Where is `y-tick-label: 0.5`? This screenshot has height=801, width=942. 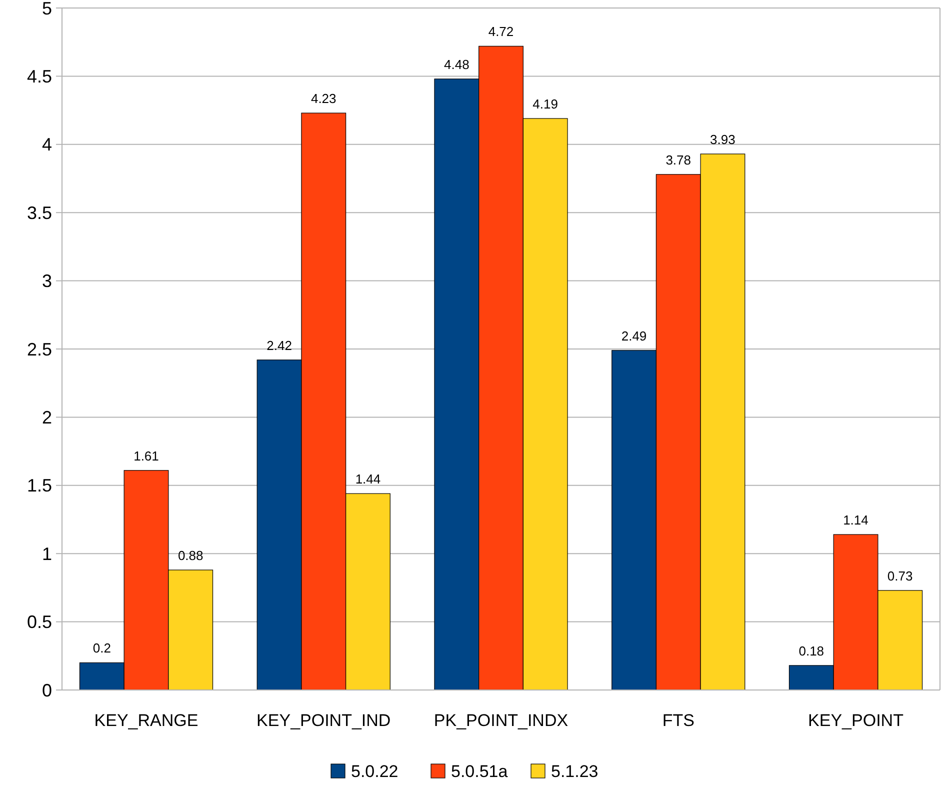
y-tick-label: 0.5 is located at coordinates (39, 622).